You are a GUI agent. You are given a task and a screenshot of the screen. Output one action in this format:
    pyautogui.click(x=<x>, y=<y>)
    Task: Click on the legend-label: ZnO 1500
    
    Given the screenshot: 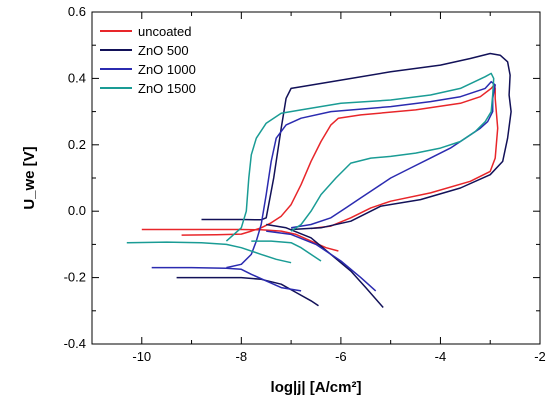 What is the action you would take?
    pyautogui.click(x=167, y=88)
    